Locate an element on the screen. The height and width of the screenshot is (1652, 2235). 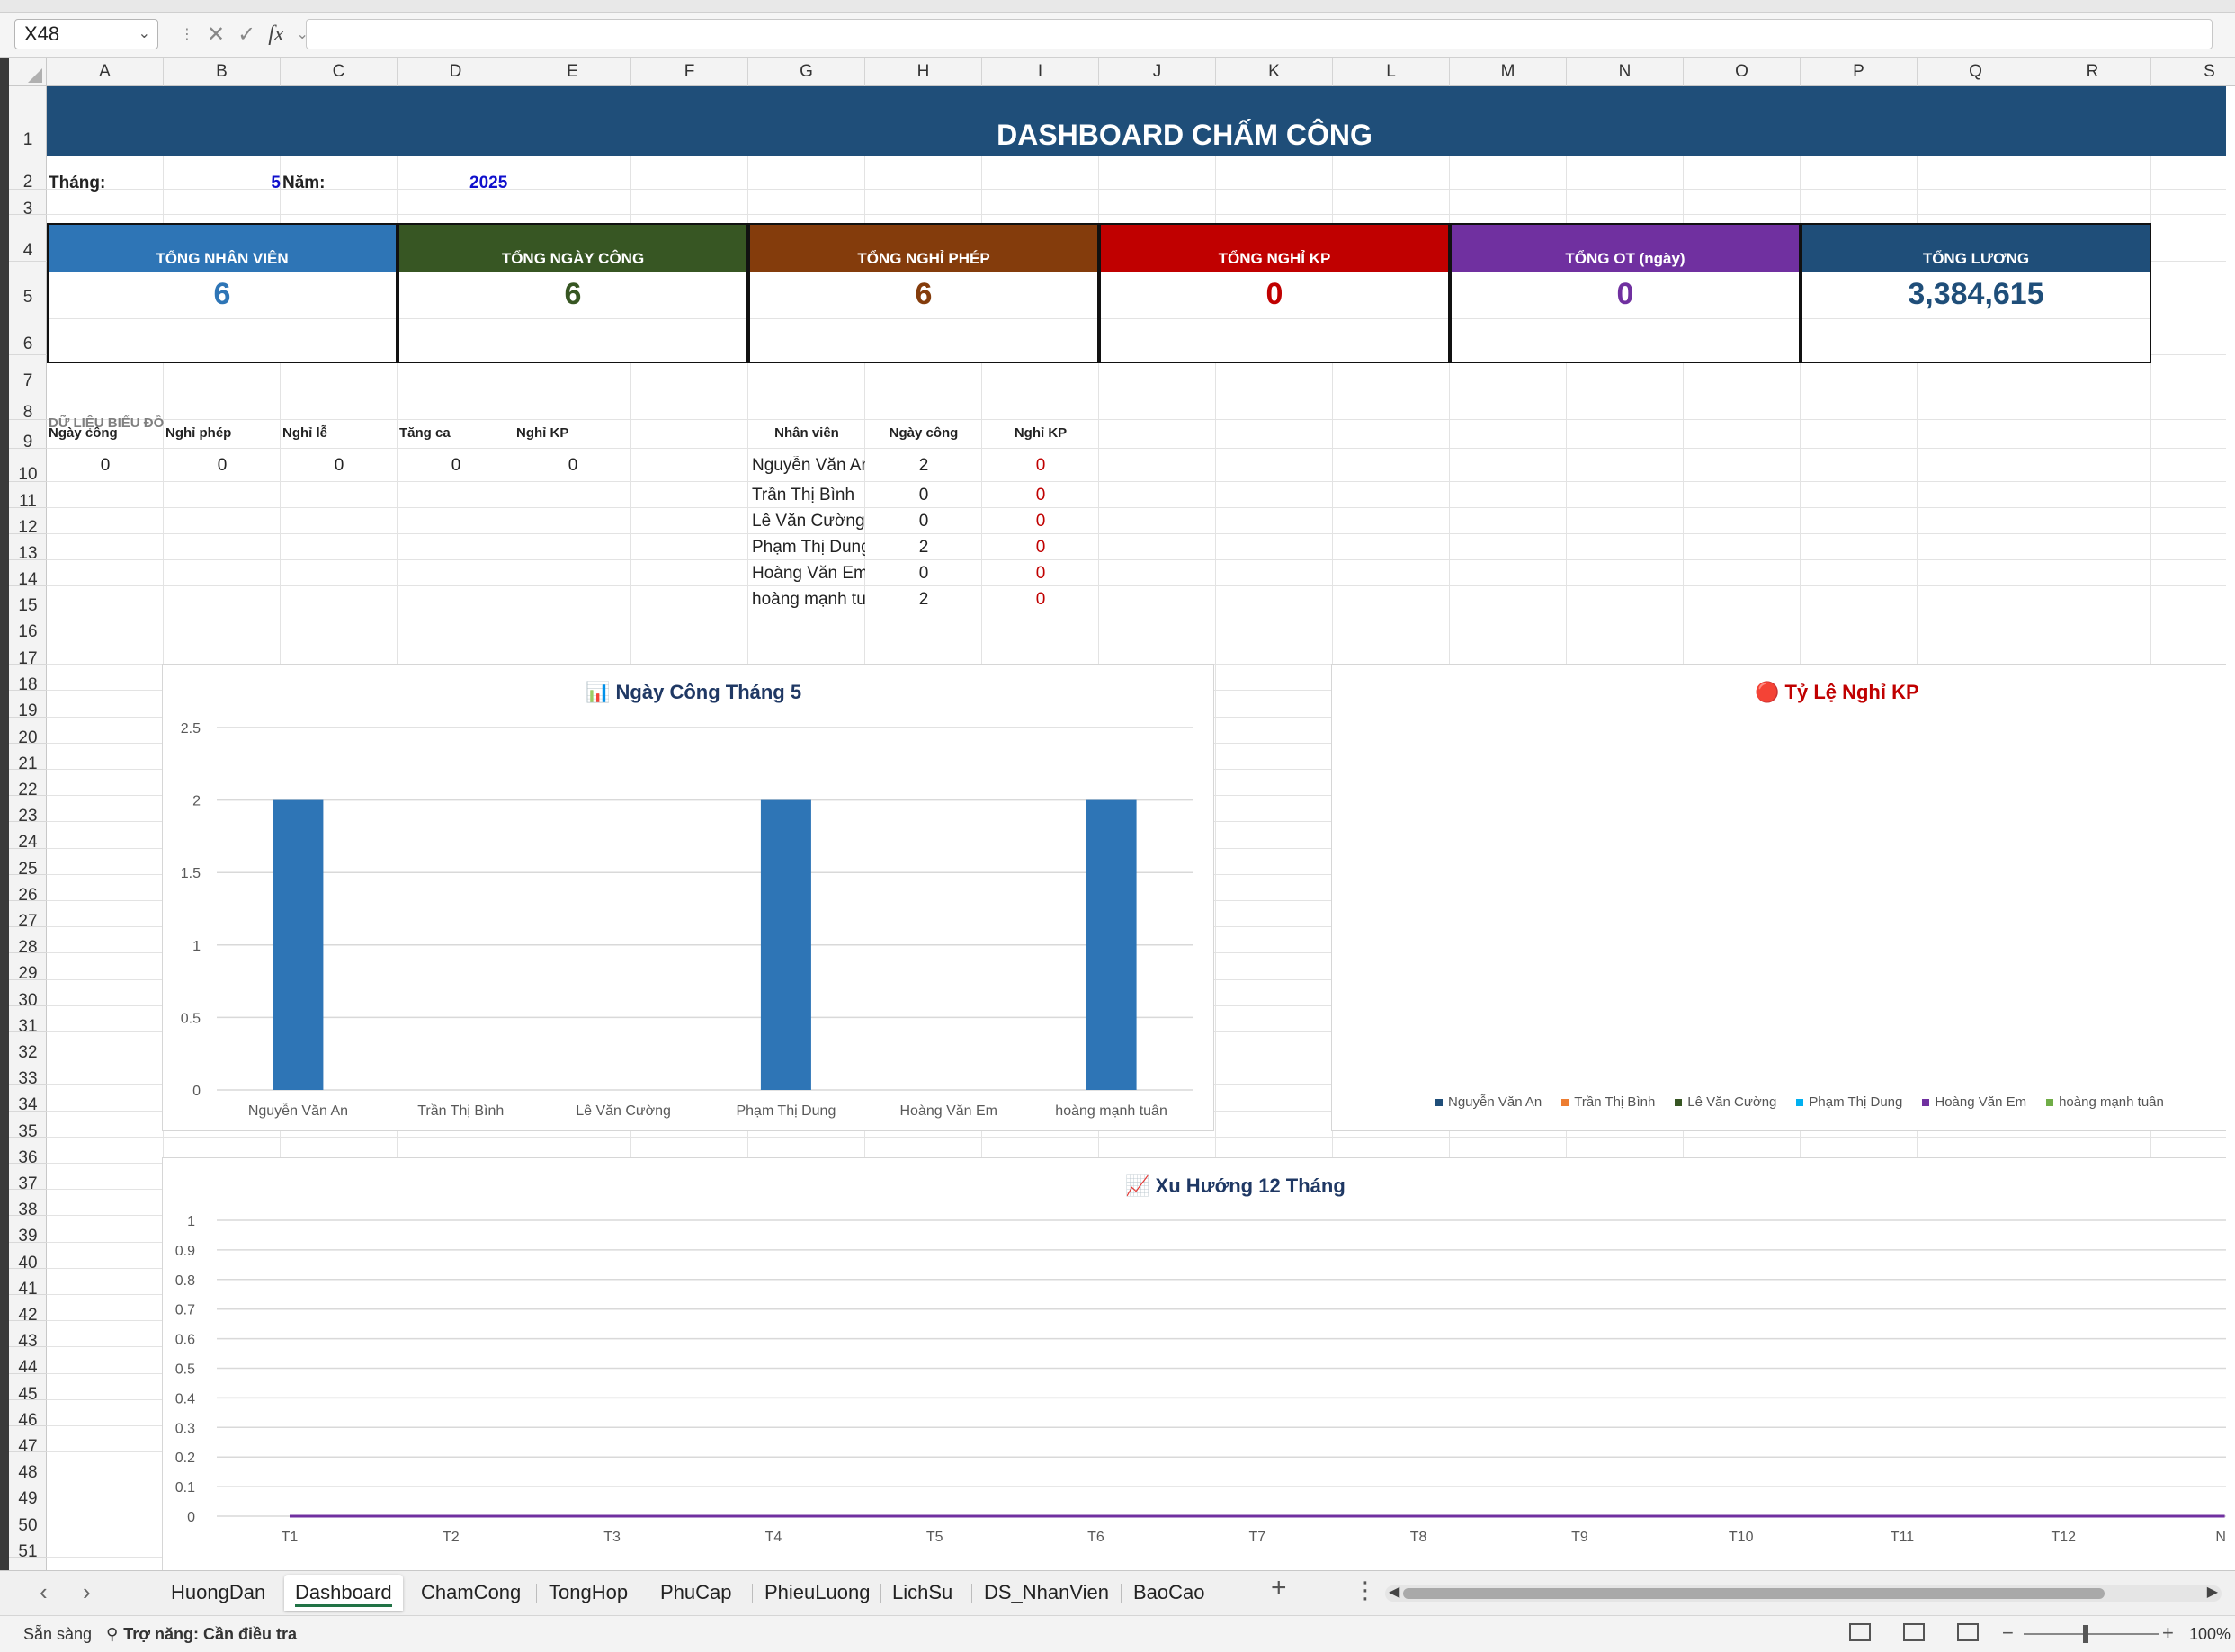
column-header-M: M is located at coordinates (1508, 72).